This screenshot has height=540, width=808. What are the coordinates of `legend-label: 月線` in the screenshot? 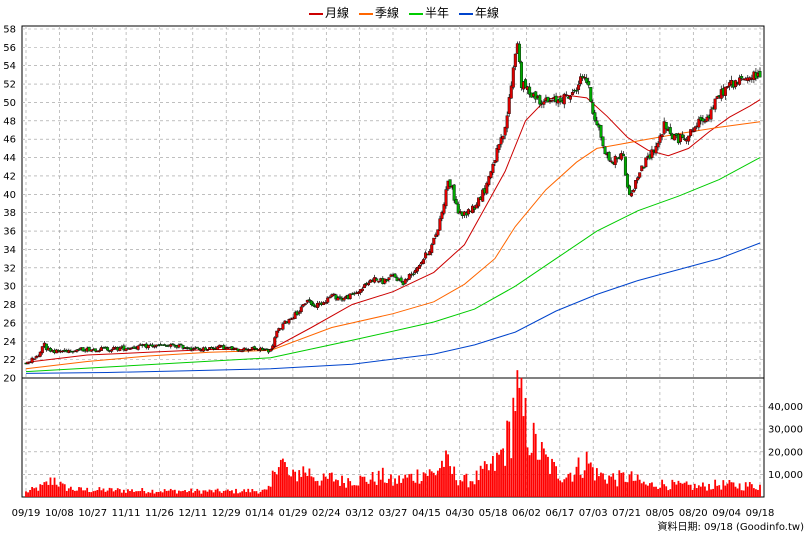 It's located at (336, 13).